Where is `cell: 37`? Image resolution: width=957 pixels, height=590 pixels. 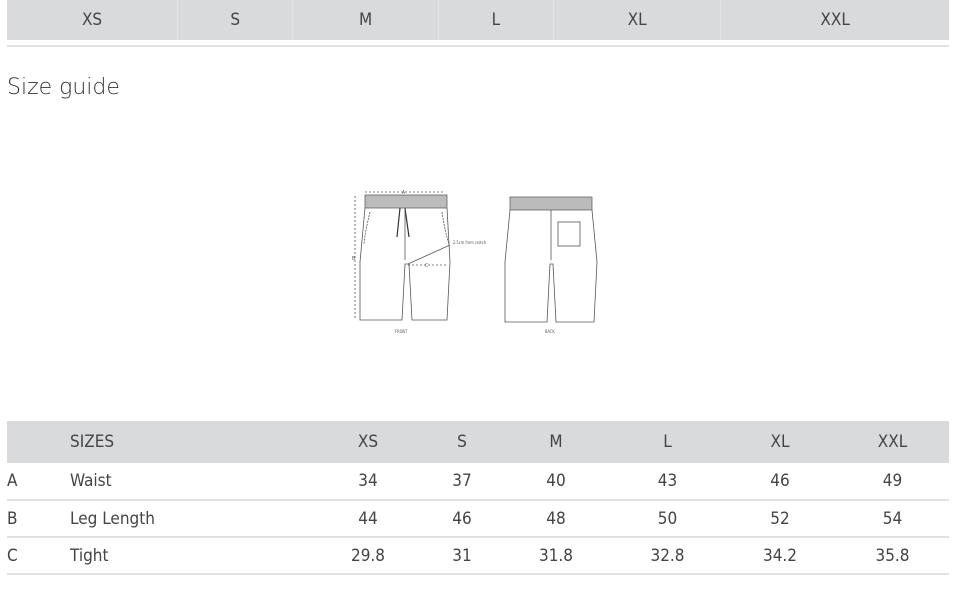 cell: 37 is located at coordinates (462, 481).